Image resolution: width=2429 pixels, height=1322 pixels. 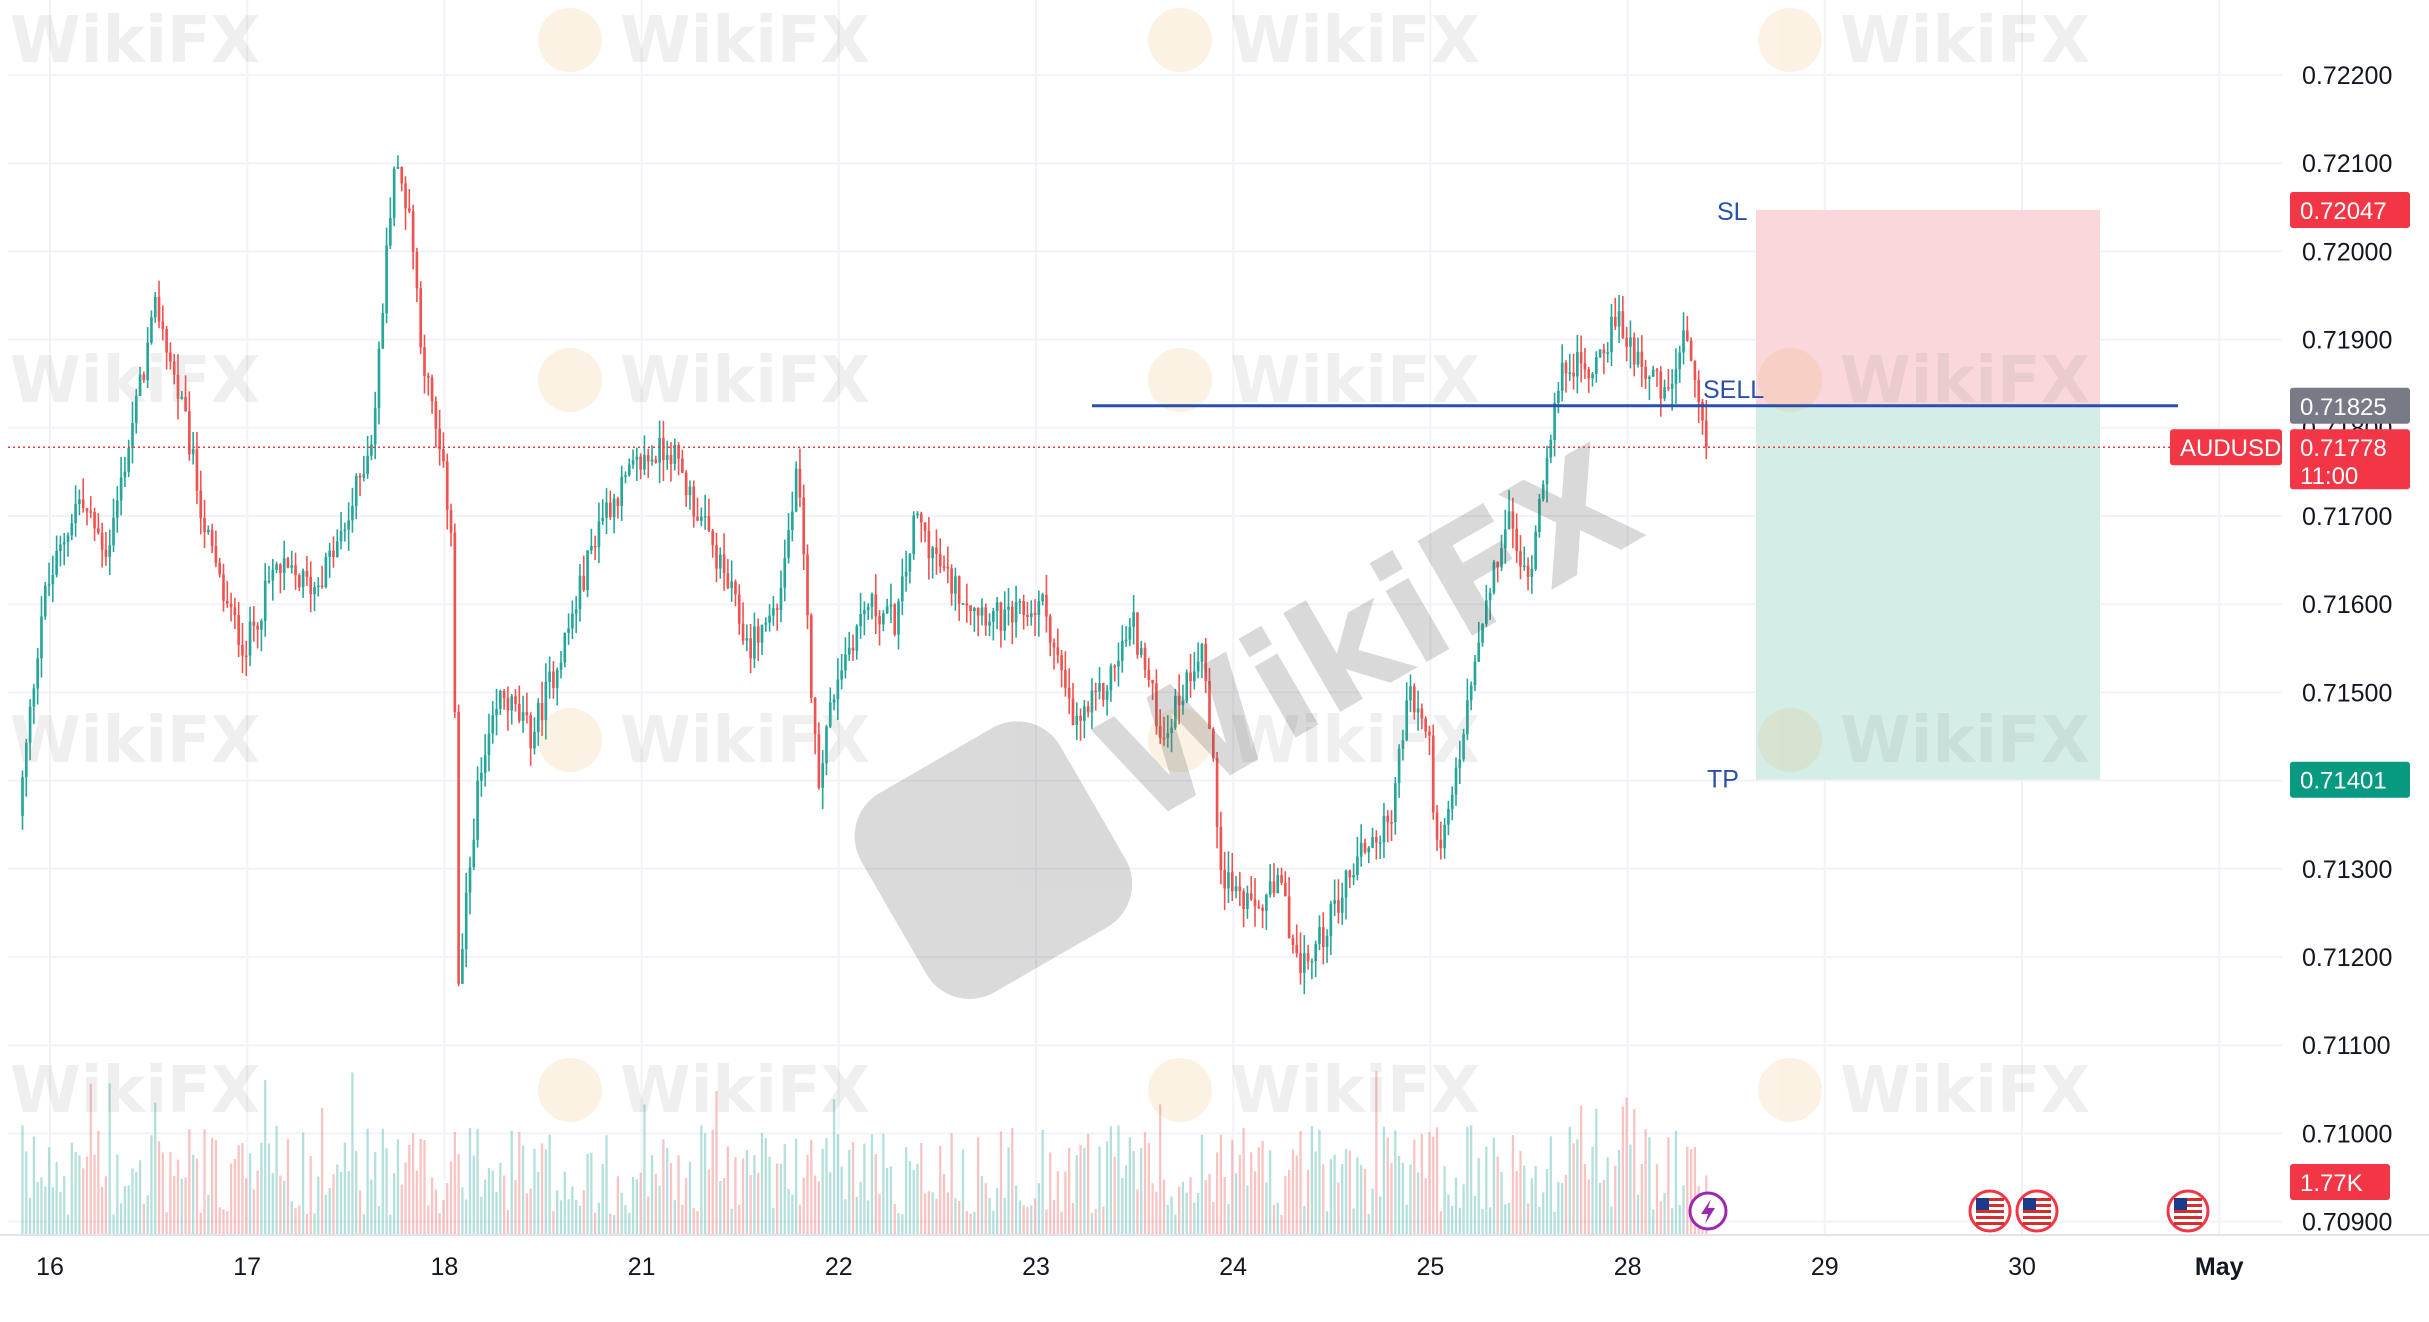 I want to click on price-tick-label: 0.71600, so click(x=2347, y=605).